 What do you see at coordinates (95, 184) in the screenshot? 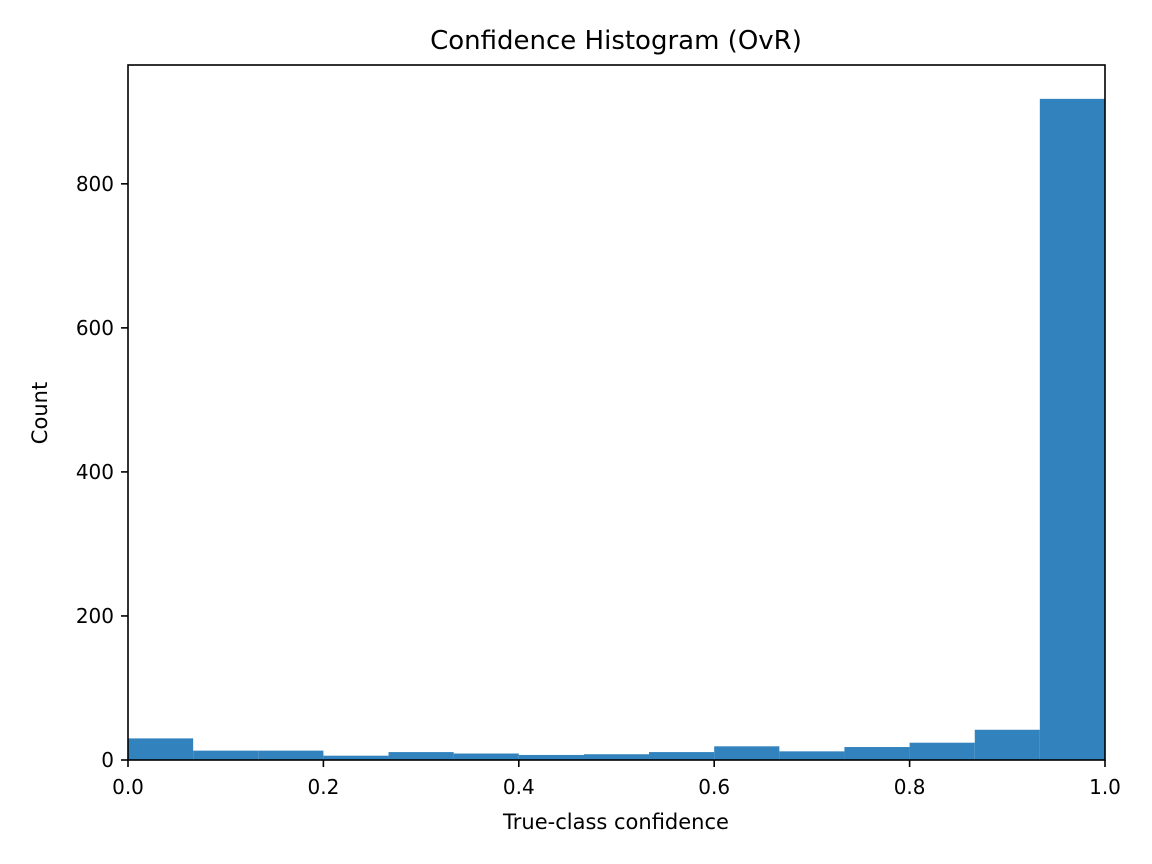
I see `y-tick-label: 800` at bounding box center [95, 184].